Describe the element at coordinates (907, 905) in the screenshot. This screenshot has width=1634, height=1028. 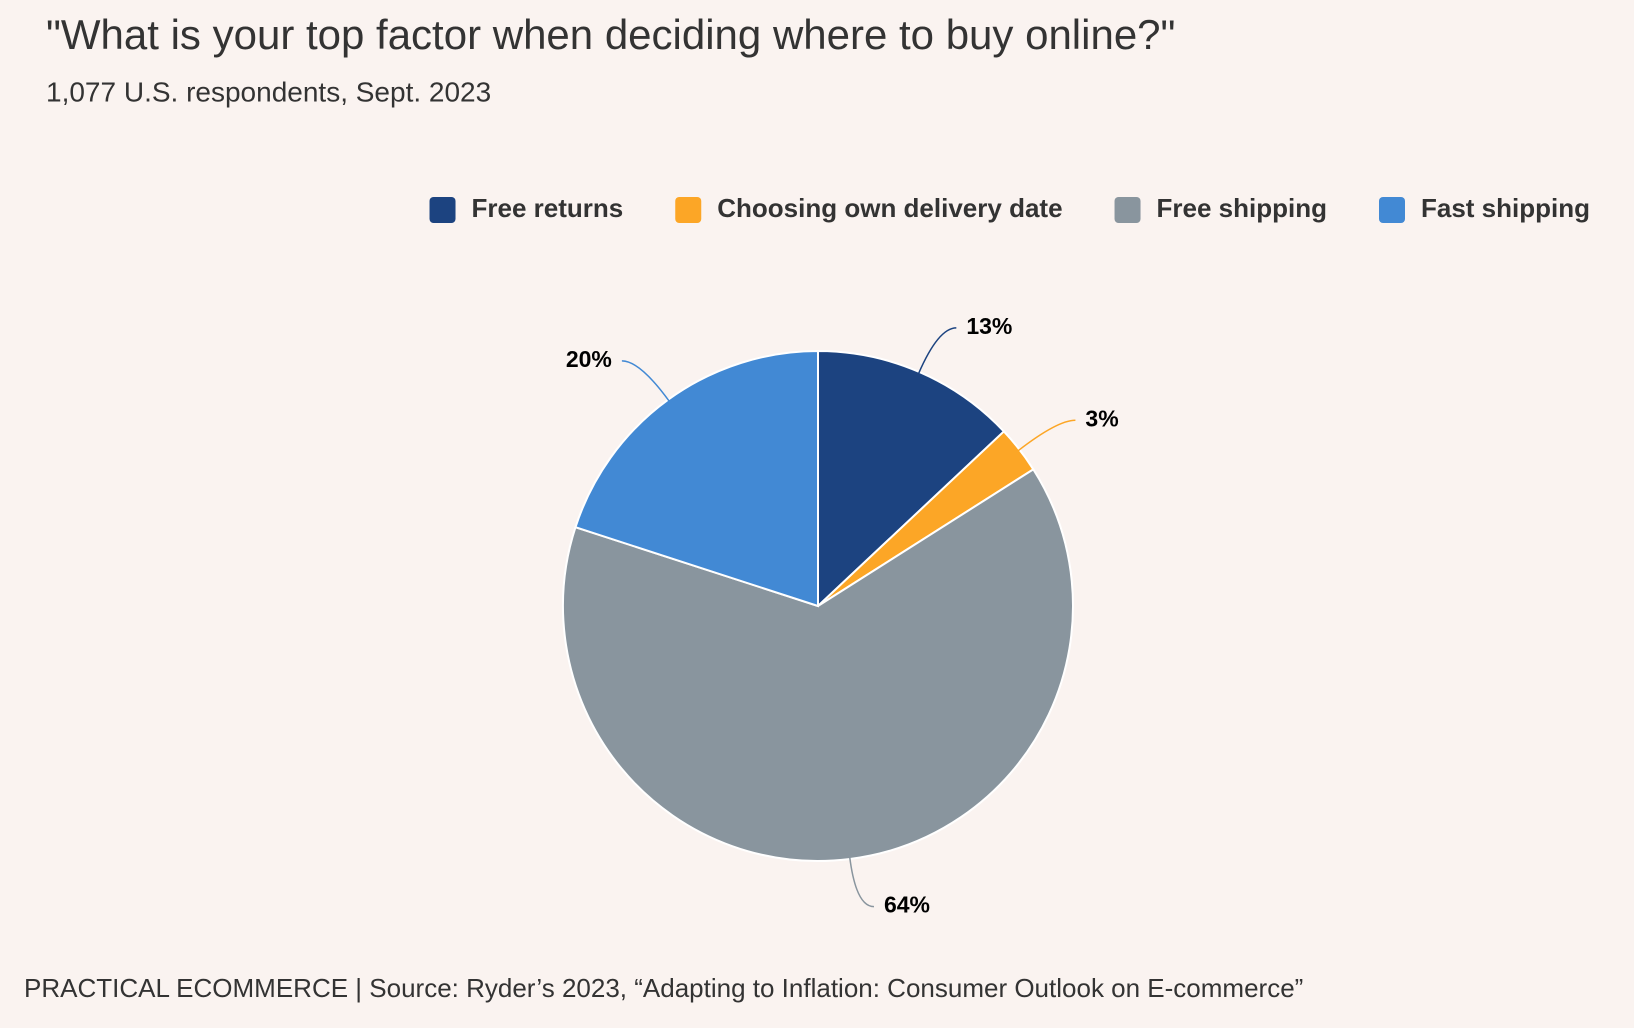
I see `value-label: 64%` at that location.